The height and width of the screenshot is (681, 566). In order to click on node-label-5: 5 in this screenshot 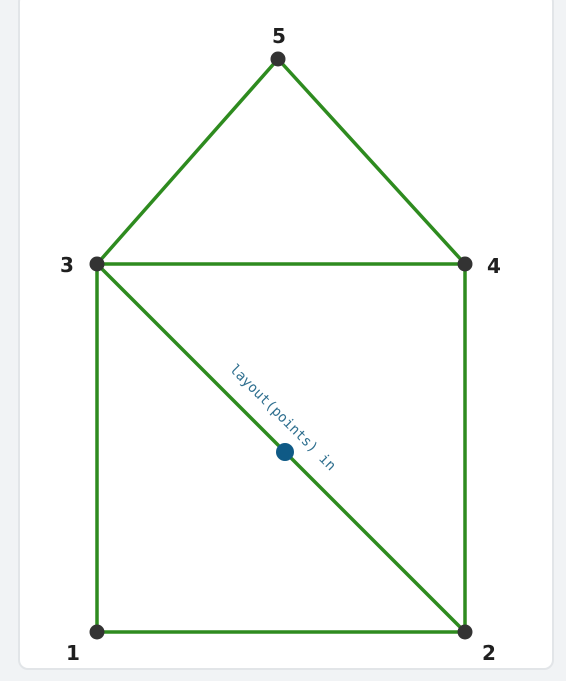, I will do `click(279, 36)`.